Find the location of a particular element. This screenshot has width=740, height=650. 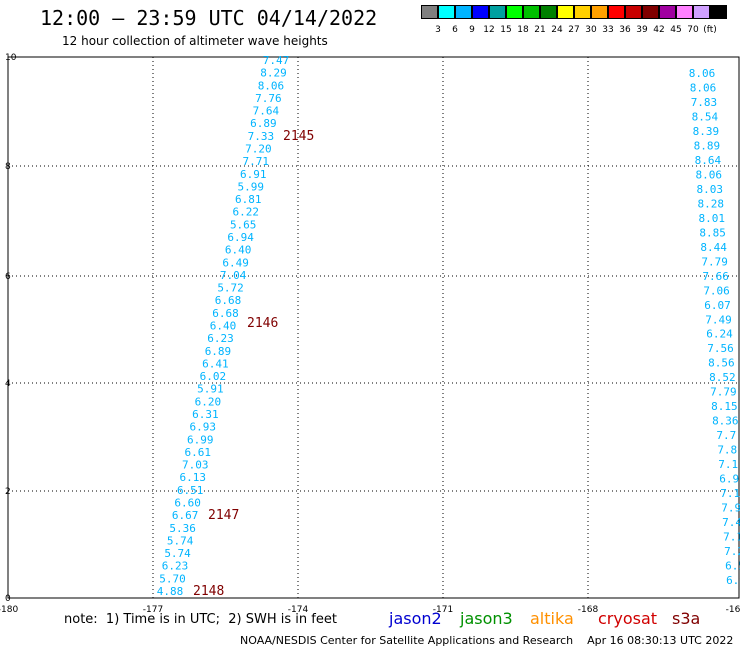

wave-height-value: 7.71 is located at coordinates (256, 161).